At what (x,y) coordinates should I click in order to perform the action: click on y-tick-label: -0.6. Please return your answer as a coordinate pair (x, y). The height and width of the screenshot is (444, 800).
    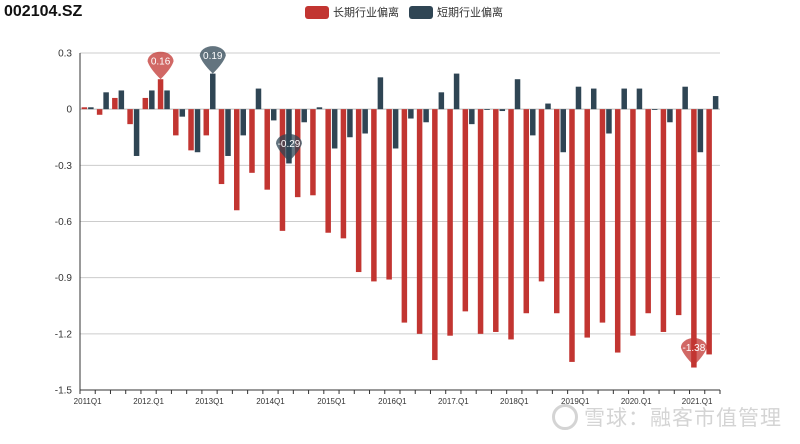
    Looking at the image, I should click on (64, 222).